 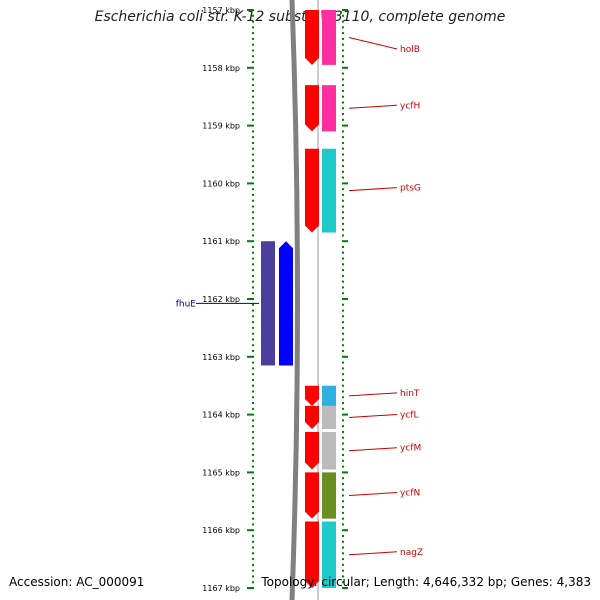 What do you see at coordinates (312, 554) in the screenshot?
I see `gene-arrow-nagZ` at bounding box center [312, 554].